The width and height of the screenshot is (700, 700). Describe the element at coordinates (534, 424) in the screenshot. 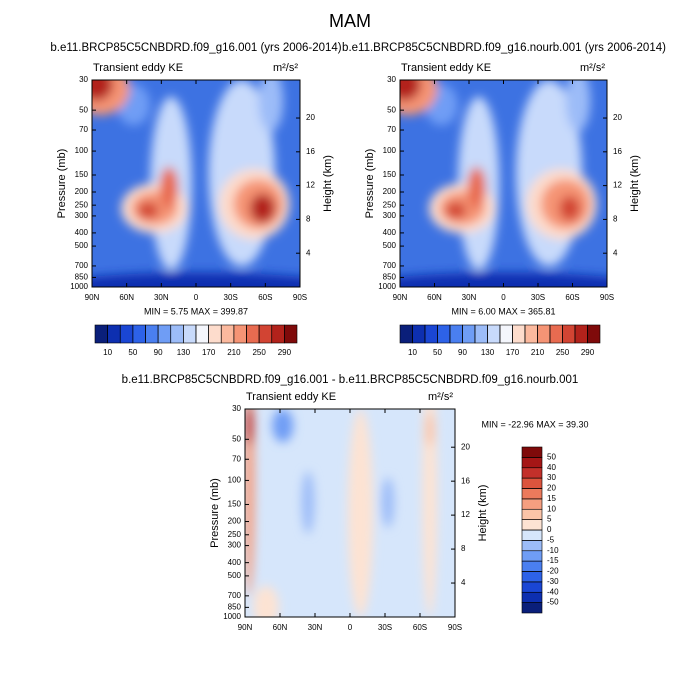

I see `stats: MIN = -22.96 MAX = 39.30` at that location.